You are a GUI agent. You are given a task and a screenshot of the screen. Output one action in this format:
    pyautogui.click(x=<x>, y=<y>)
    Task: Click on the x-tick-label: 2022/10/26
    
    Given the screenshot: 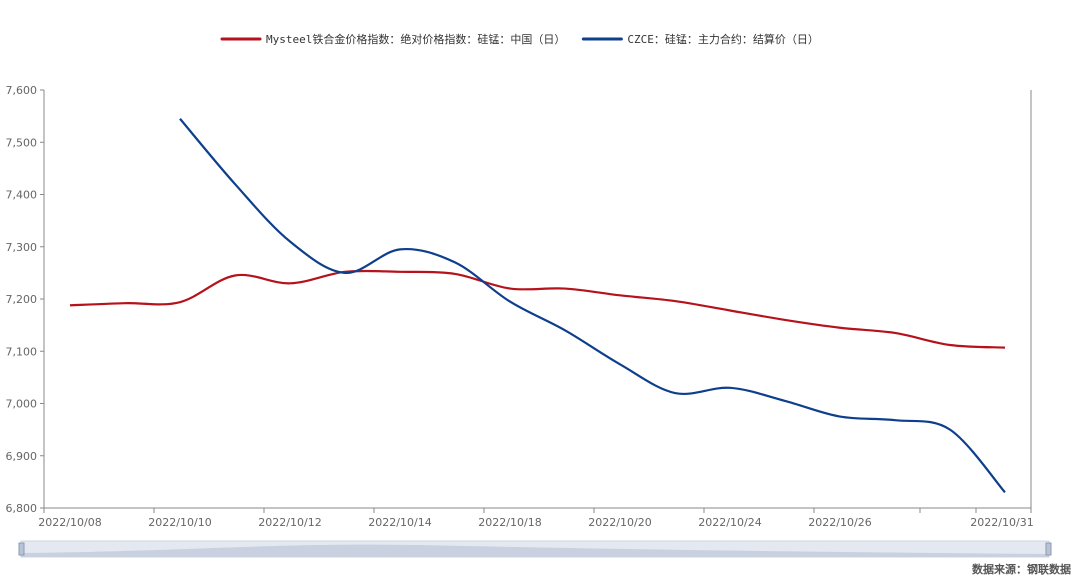 What is the action you would take?
    pyautogui.click(x=839, y=522)
    